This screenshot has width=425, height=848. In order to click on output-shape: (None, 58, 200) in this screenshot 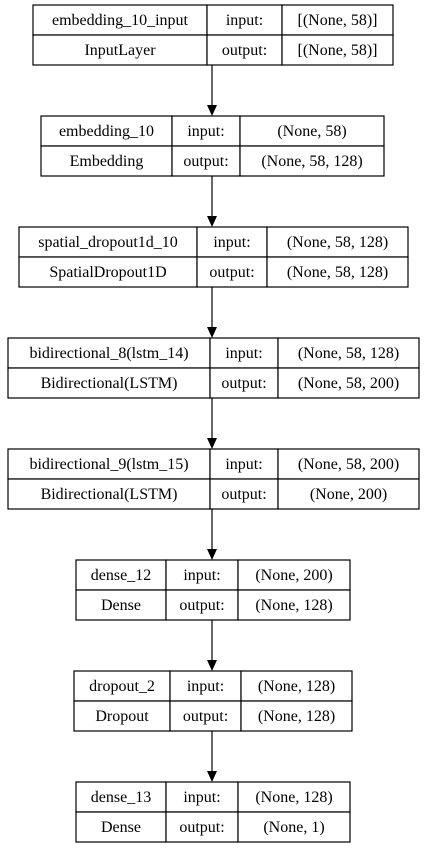, I will do `click(348, 383)`.